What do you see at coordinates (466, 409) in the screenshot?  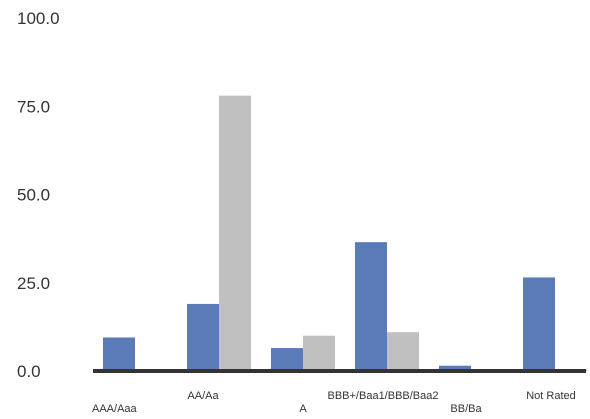 I see `x-category-label: BB/Ba` at bounding box center [466, 409].